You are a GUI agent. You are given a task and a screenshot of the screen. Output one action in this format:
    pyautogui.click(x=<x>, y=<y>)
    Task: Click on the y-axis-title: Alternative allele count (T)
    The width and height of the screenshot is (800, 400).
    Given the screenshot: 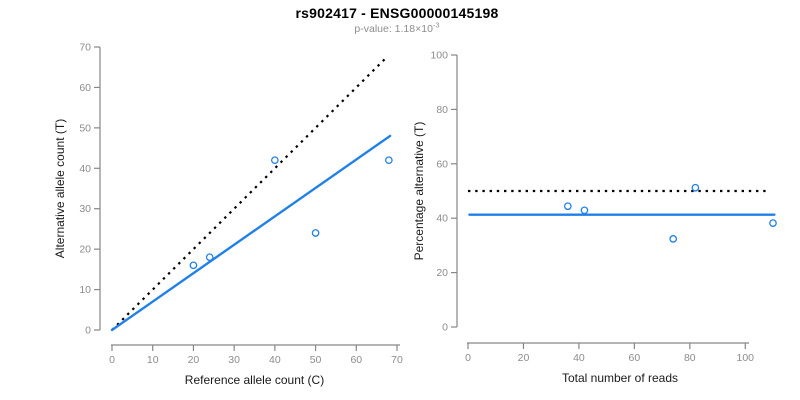 What is the action you would take?
    pyautogui.click(x=60, y=188)
    